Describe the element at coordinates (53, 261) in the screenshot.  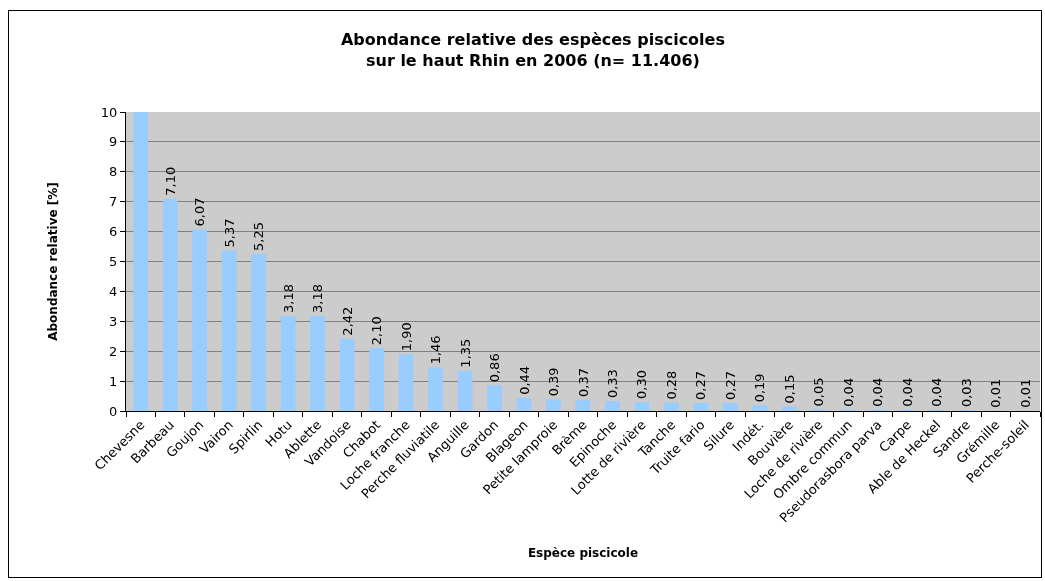
I see `y-axis-title: Abondance relative [%]` at that location.